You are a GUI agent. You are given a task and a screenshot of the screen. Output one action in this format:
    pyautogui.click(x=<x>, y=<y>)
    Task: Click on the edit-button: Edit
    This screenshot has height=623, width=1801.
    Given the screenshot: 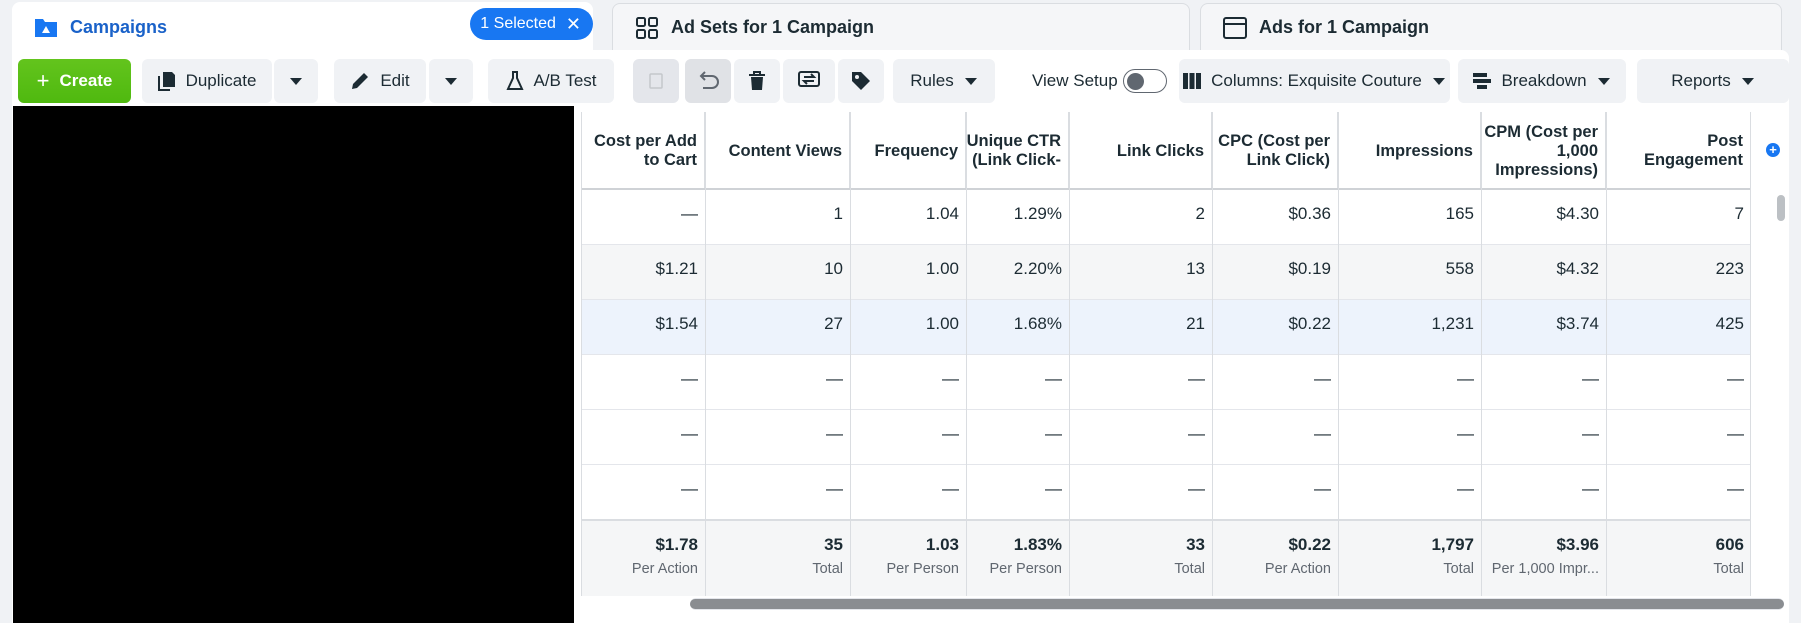 What is the action you would take?
    pyautogui.click(x=380, y=81)
    